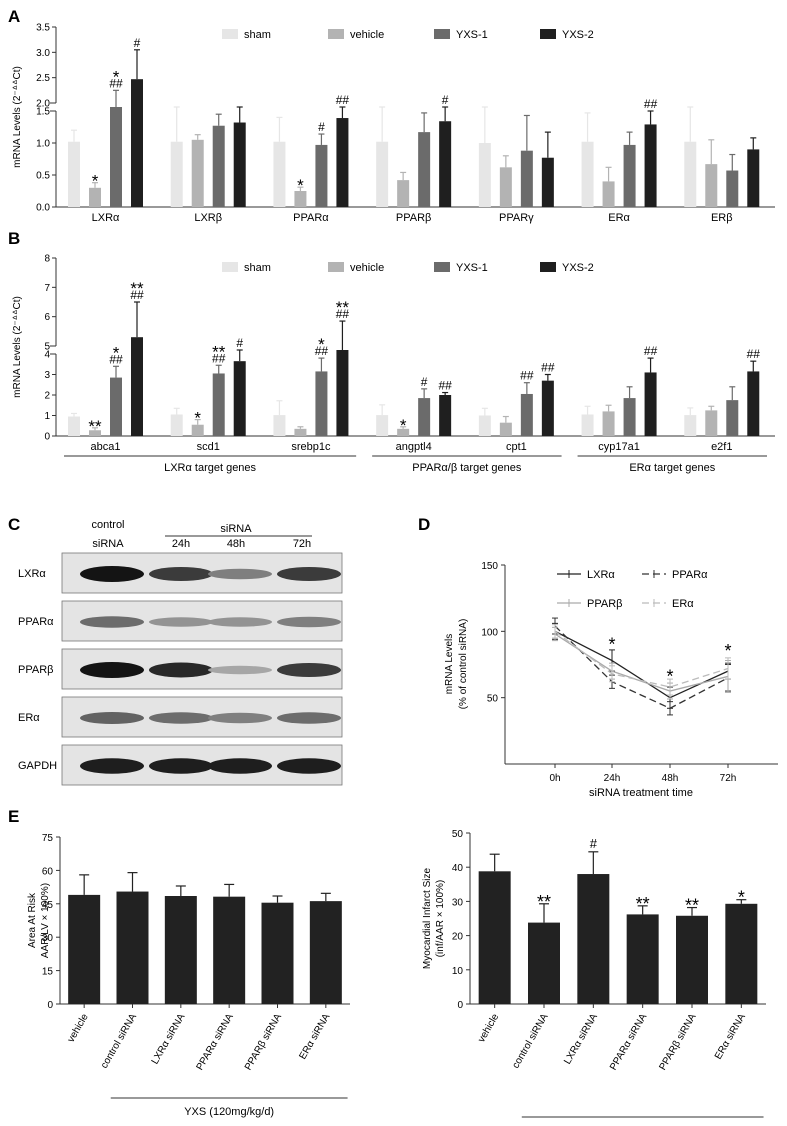  What do you see at coordinates (43, 104) in the screenshot?
I see `y-tick-label: 2.0` at bounding box center [43, 104].